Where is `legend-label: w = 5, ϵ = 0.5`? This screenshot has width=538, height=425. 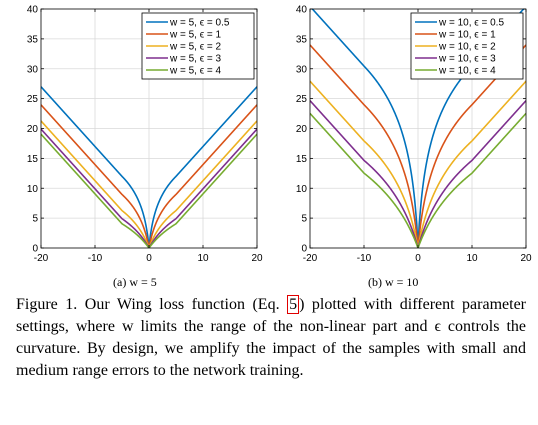 legend-label: w = 5, ϵ = 0.5 is located at coordinates (199, 23).